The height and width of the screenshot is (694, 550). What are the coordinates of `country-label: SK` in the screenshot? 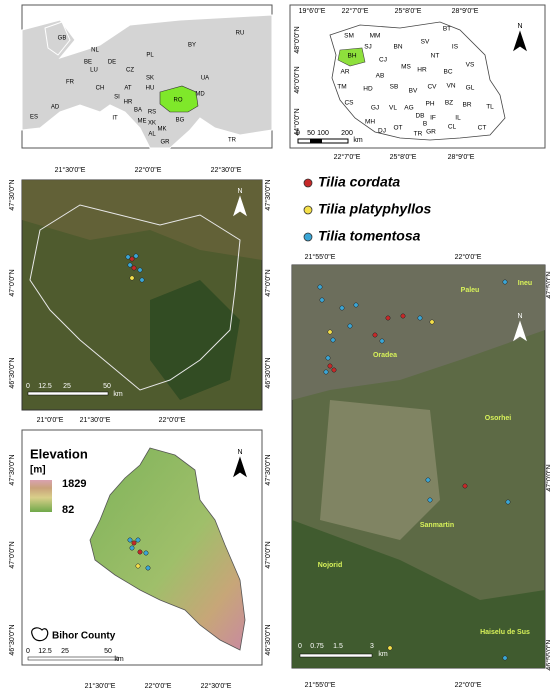 It's located at (150, 79).